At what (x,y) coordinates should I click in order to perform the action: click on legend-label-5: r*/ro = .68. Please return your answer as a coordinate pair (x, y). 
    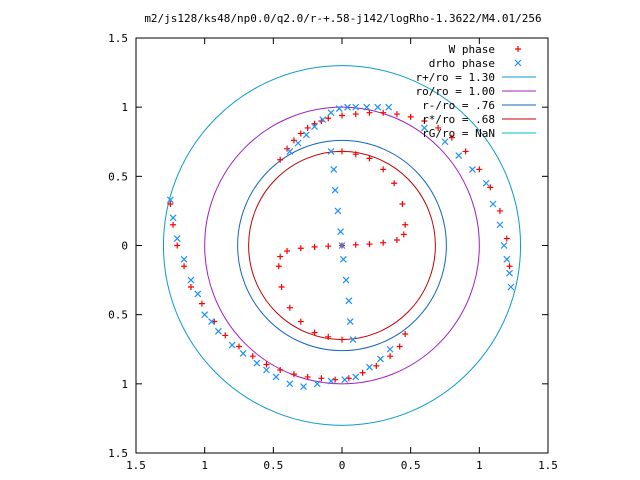
    Looking at the image, I should click on (458, 119).